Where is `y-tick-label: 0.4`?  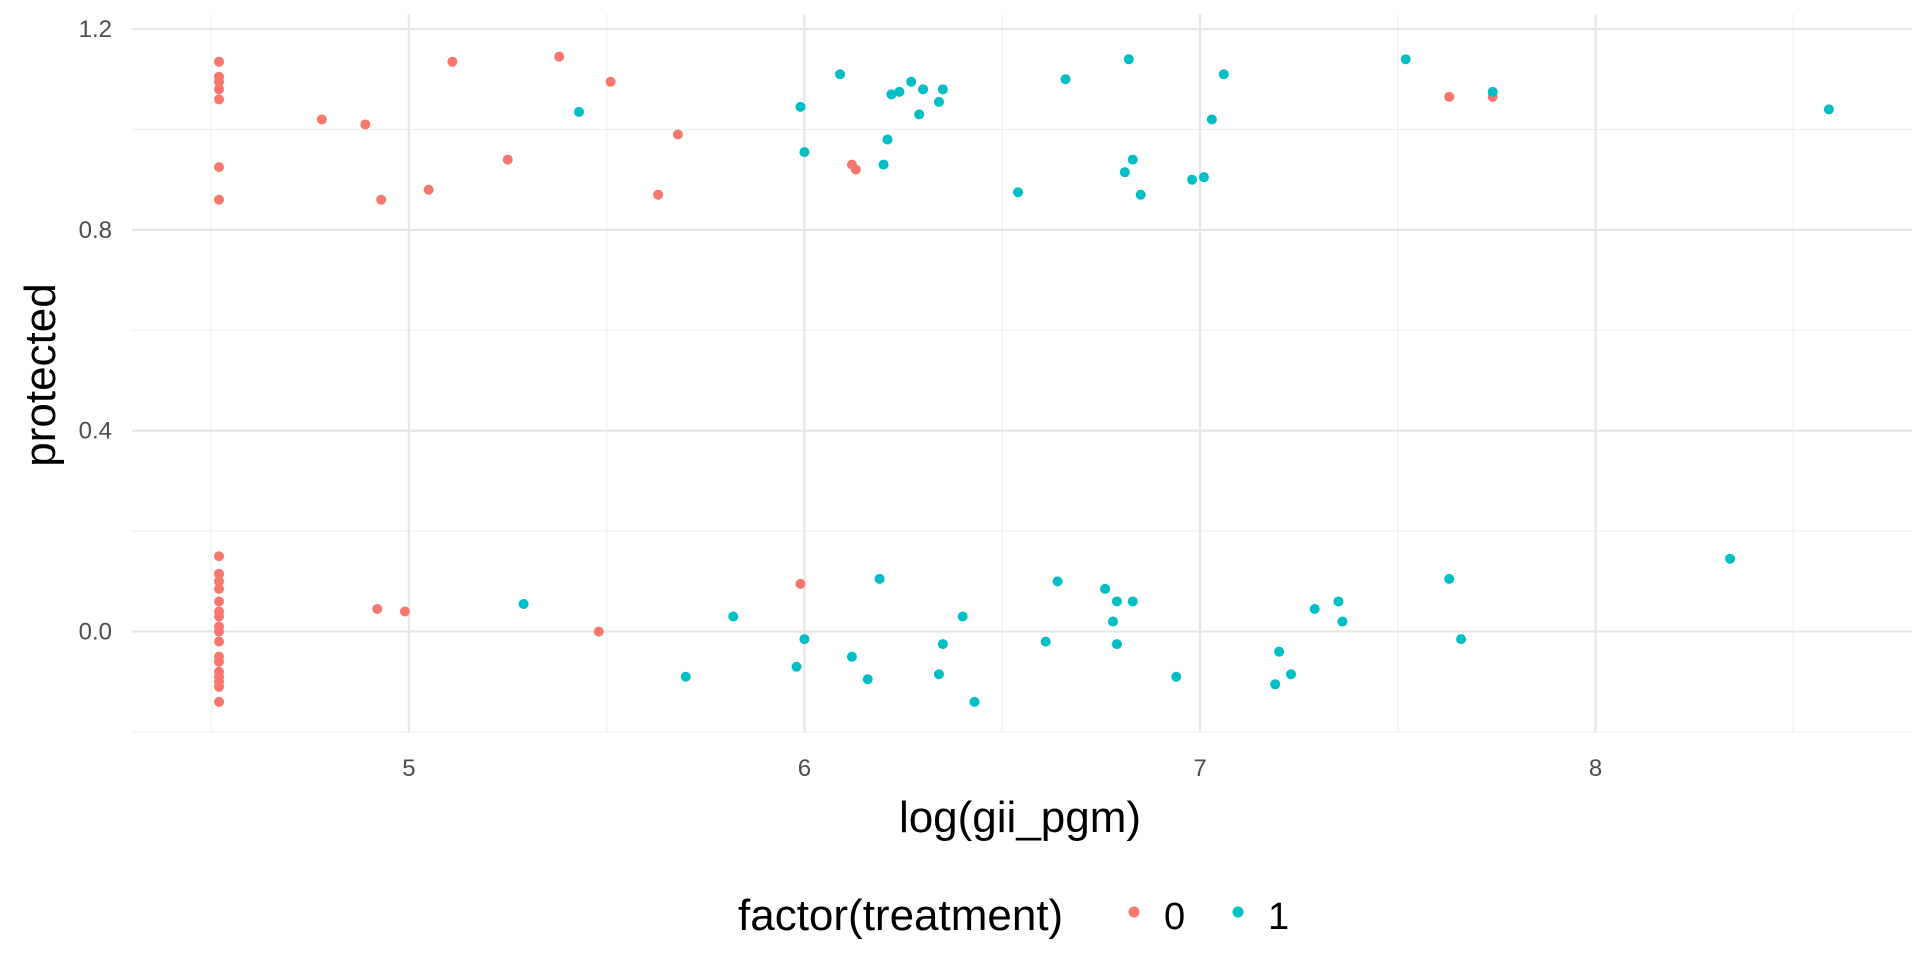
y-tick-label: 0.4 is located at coordinates (95, 431).